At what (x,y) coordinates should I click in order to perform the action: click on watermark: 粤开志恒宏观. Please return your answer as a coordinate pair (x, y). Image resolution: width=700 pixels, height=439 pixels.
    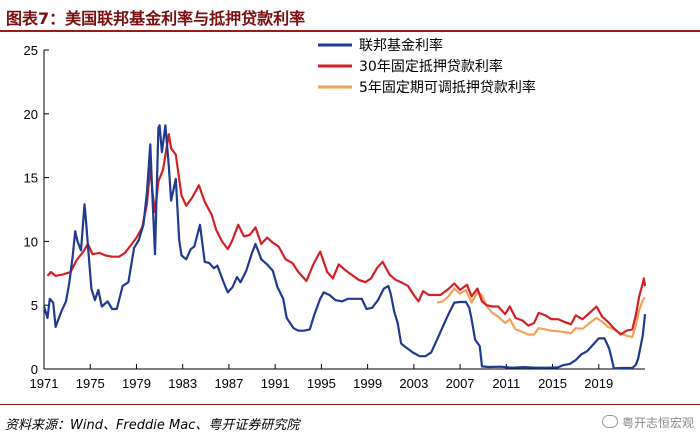
    Looking at the image, I should click on (647, 422).